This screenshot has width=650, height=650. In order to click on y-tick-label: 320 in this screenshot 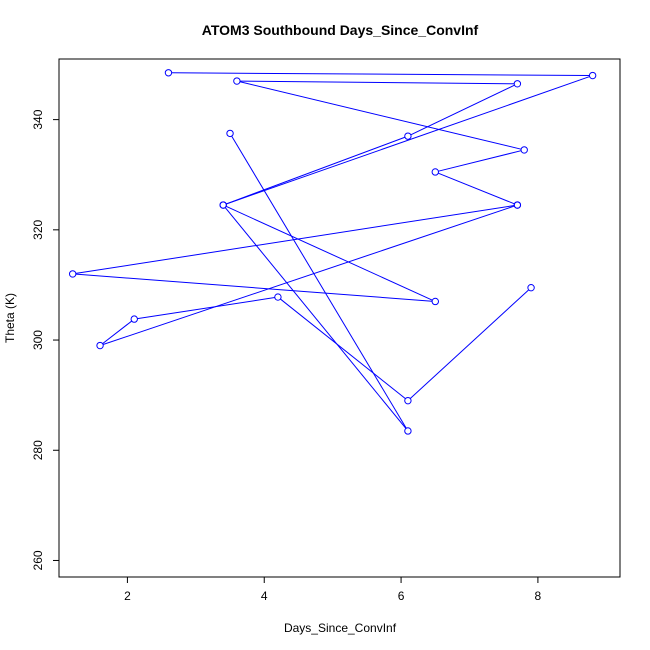, I will do `click(38, 229)`.